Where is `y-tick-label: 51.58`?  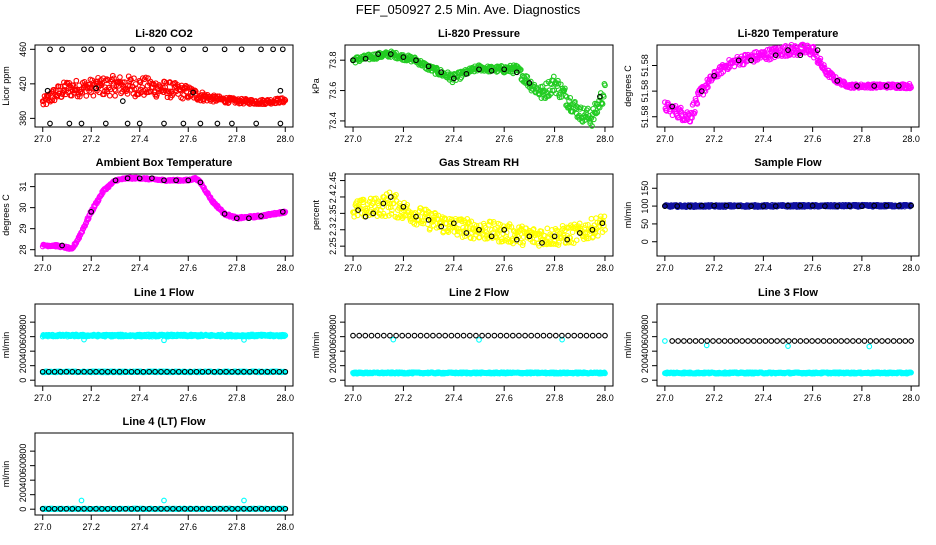
y-tick-label: 51.58 is located at coordinates (645, 91).